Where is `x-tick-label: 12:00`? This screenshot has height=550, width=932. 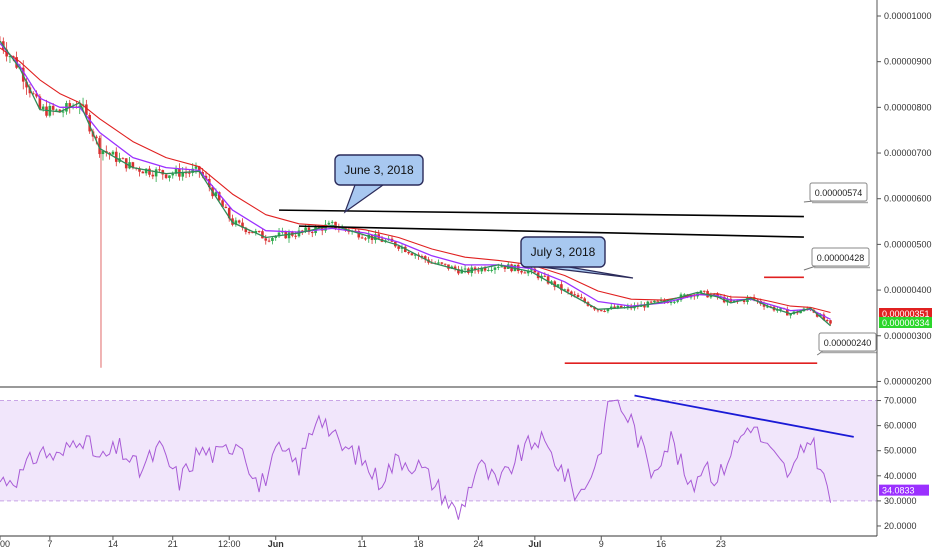
x-tick-label: 12:00 is located at coordinates (229, 544).